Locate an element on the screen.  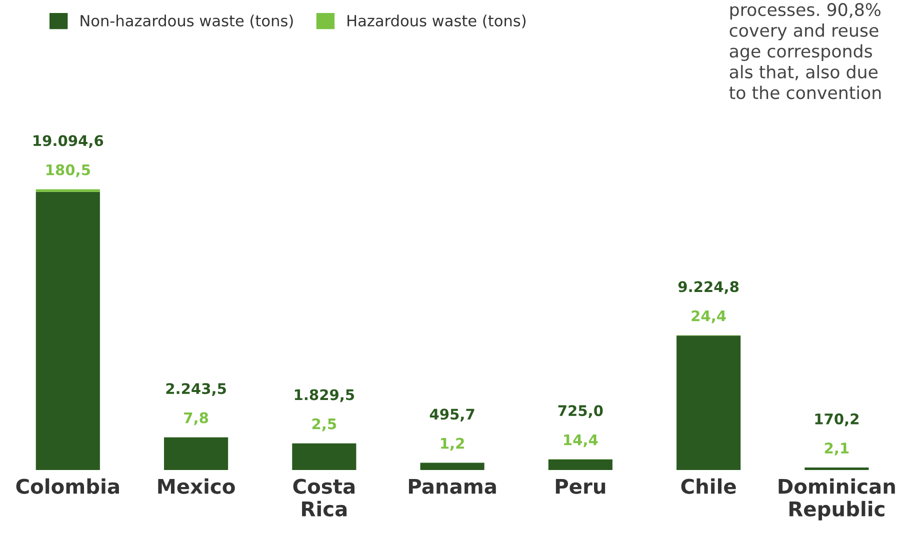
data-label: 9.224,8 is located at coordinates (708, 287).